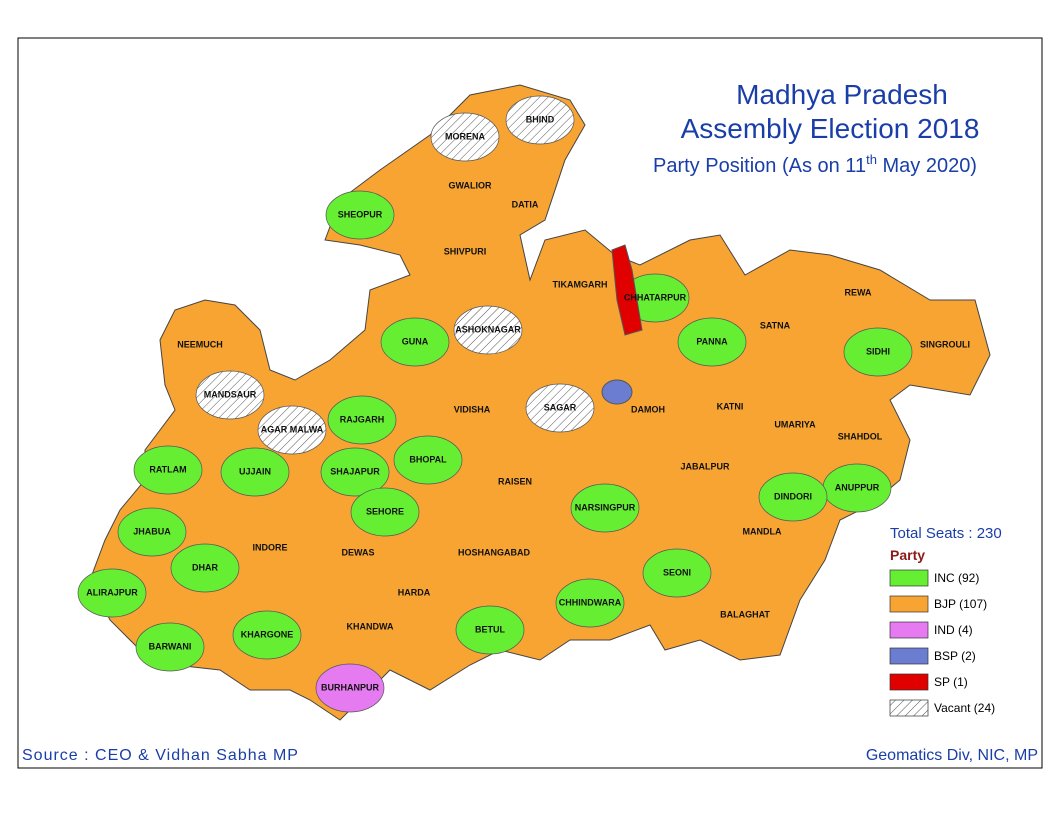 The height and width of the screenshot is (816, 1056). What do you see at coordinates (205, 567) in the screenshot?
I see `district-label: DHAR` at bounding box center [205, 567].